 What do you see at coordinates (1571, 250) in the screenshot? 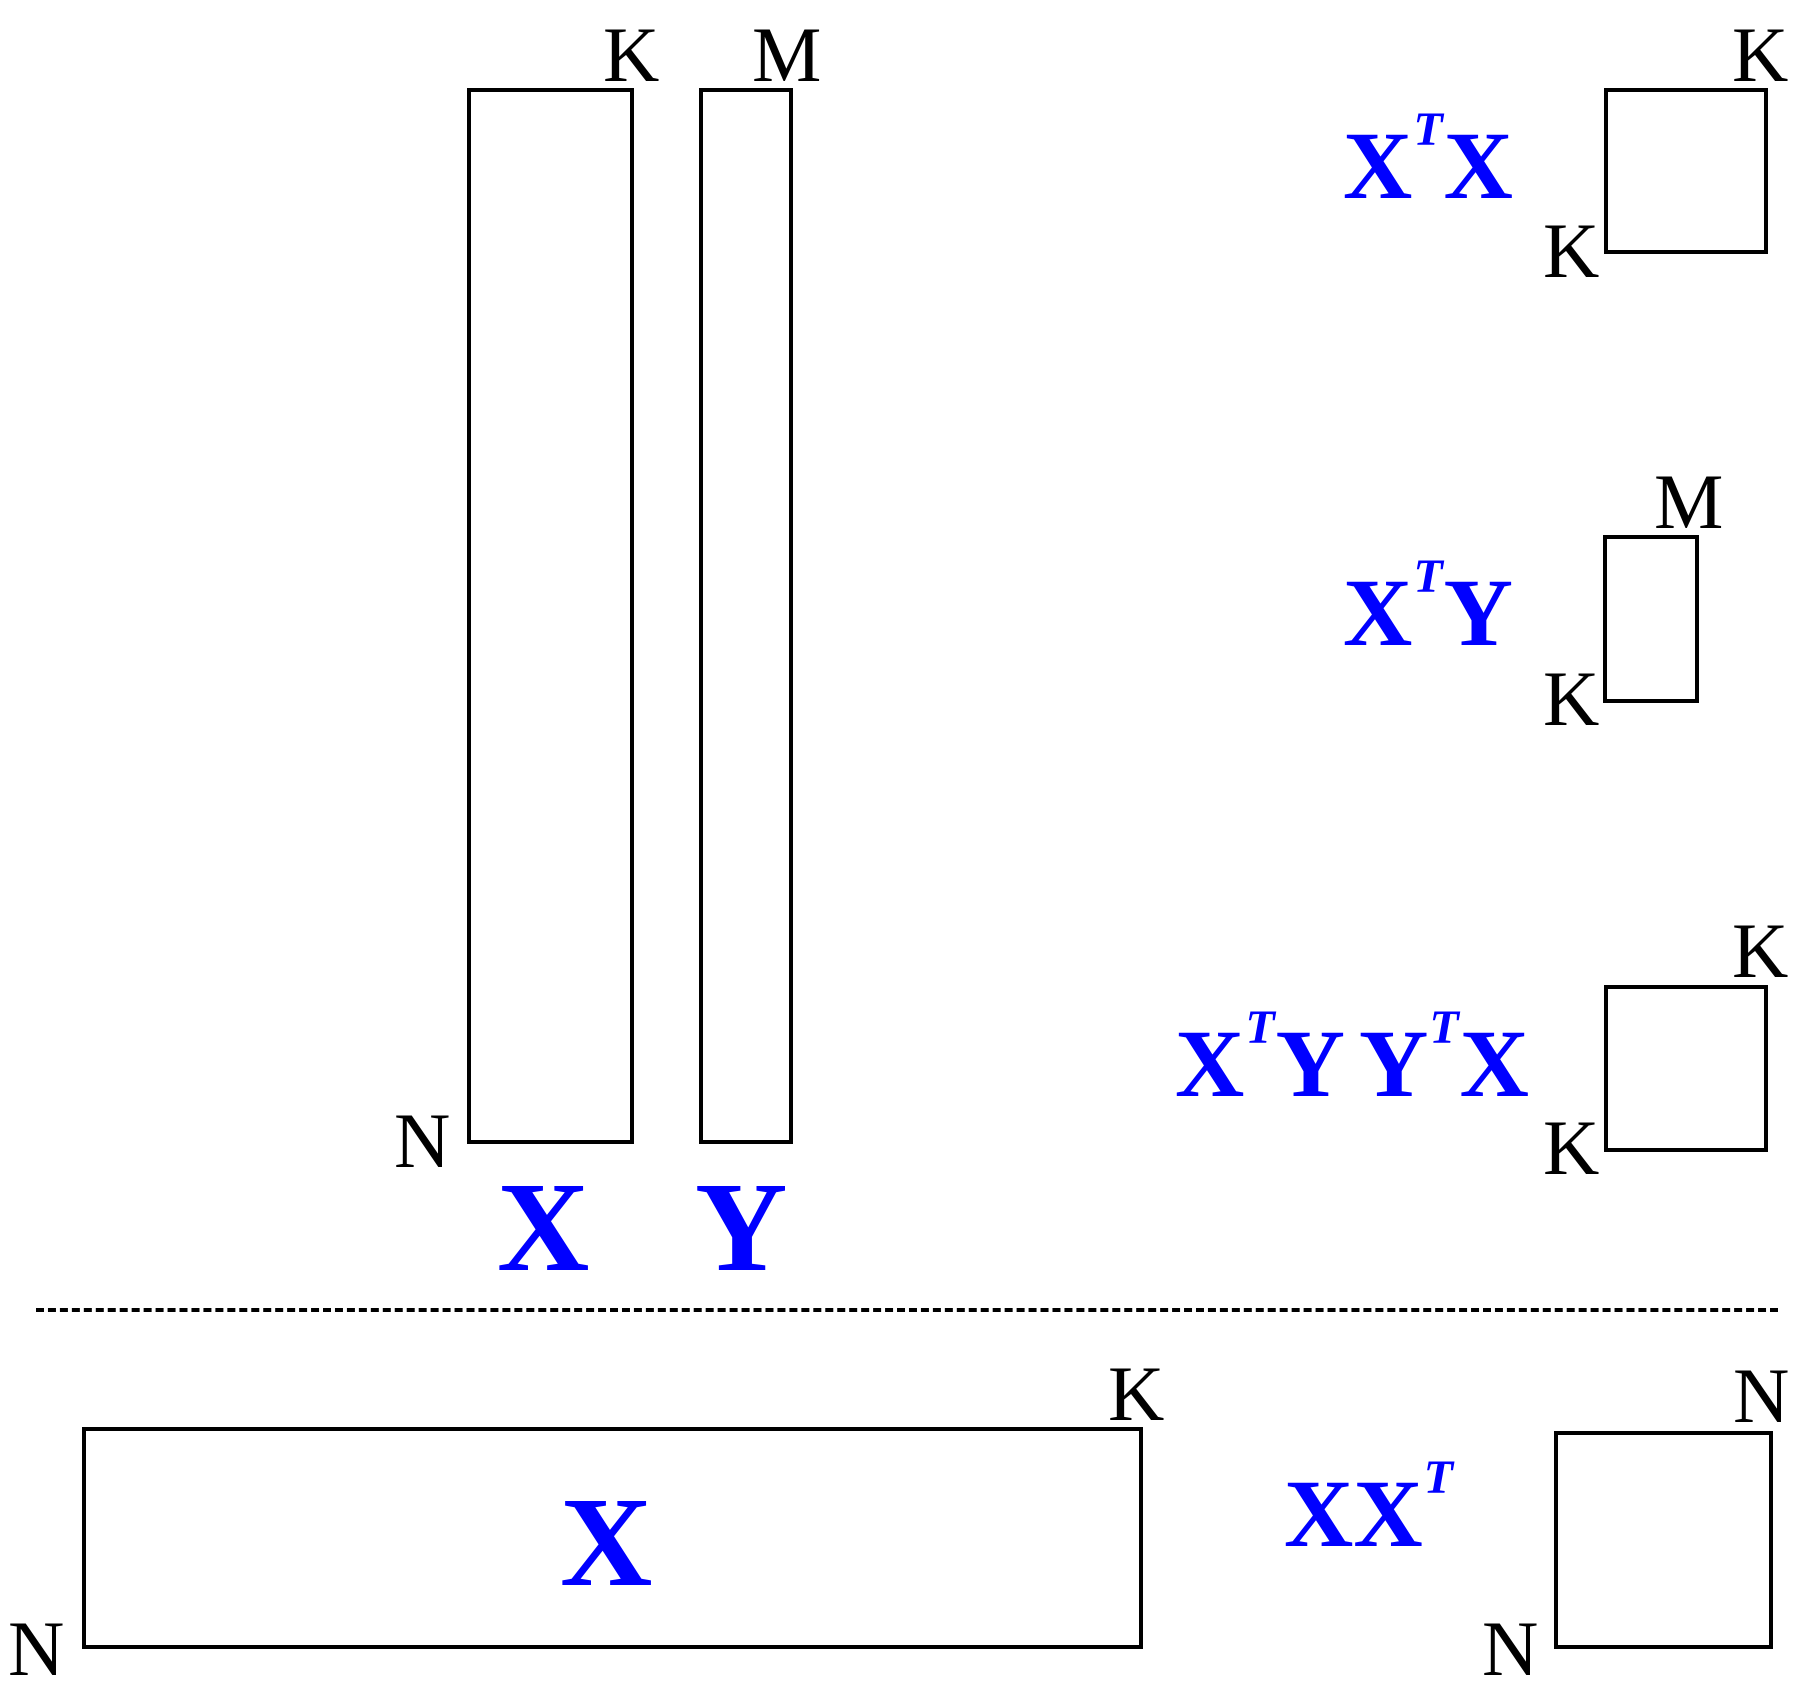
I see `xtx-rows-label: K` at bounding box center [1571, 250].